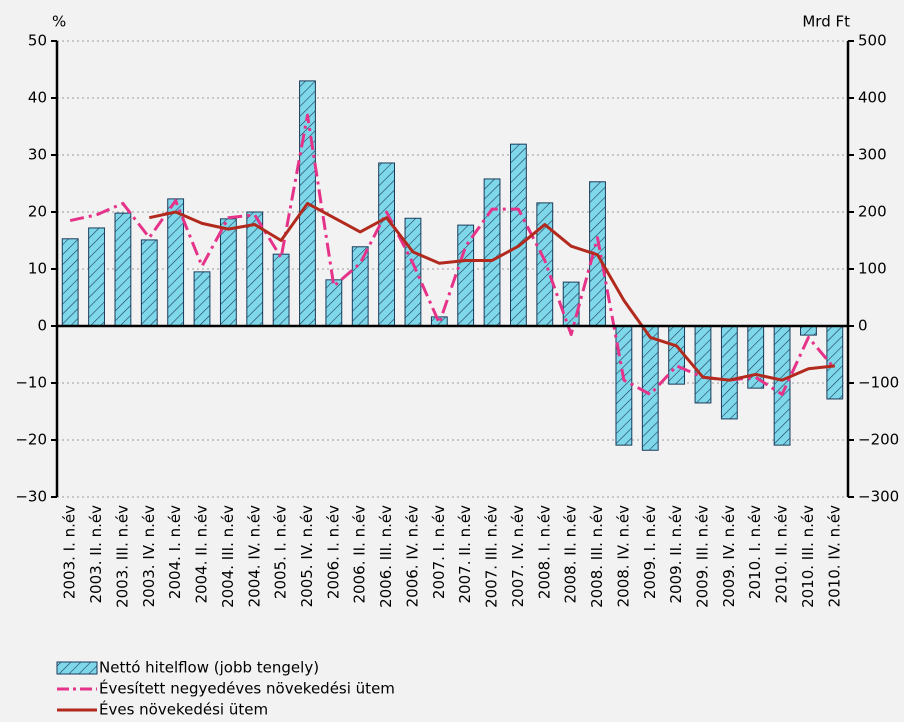 The width and height of the screenshot is (904, 722). Describe the element at coordinates (878, 383) in the screenshot. I see `y2-tick-label: −100` at that location.